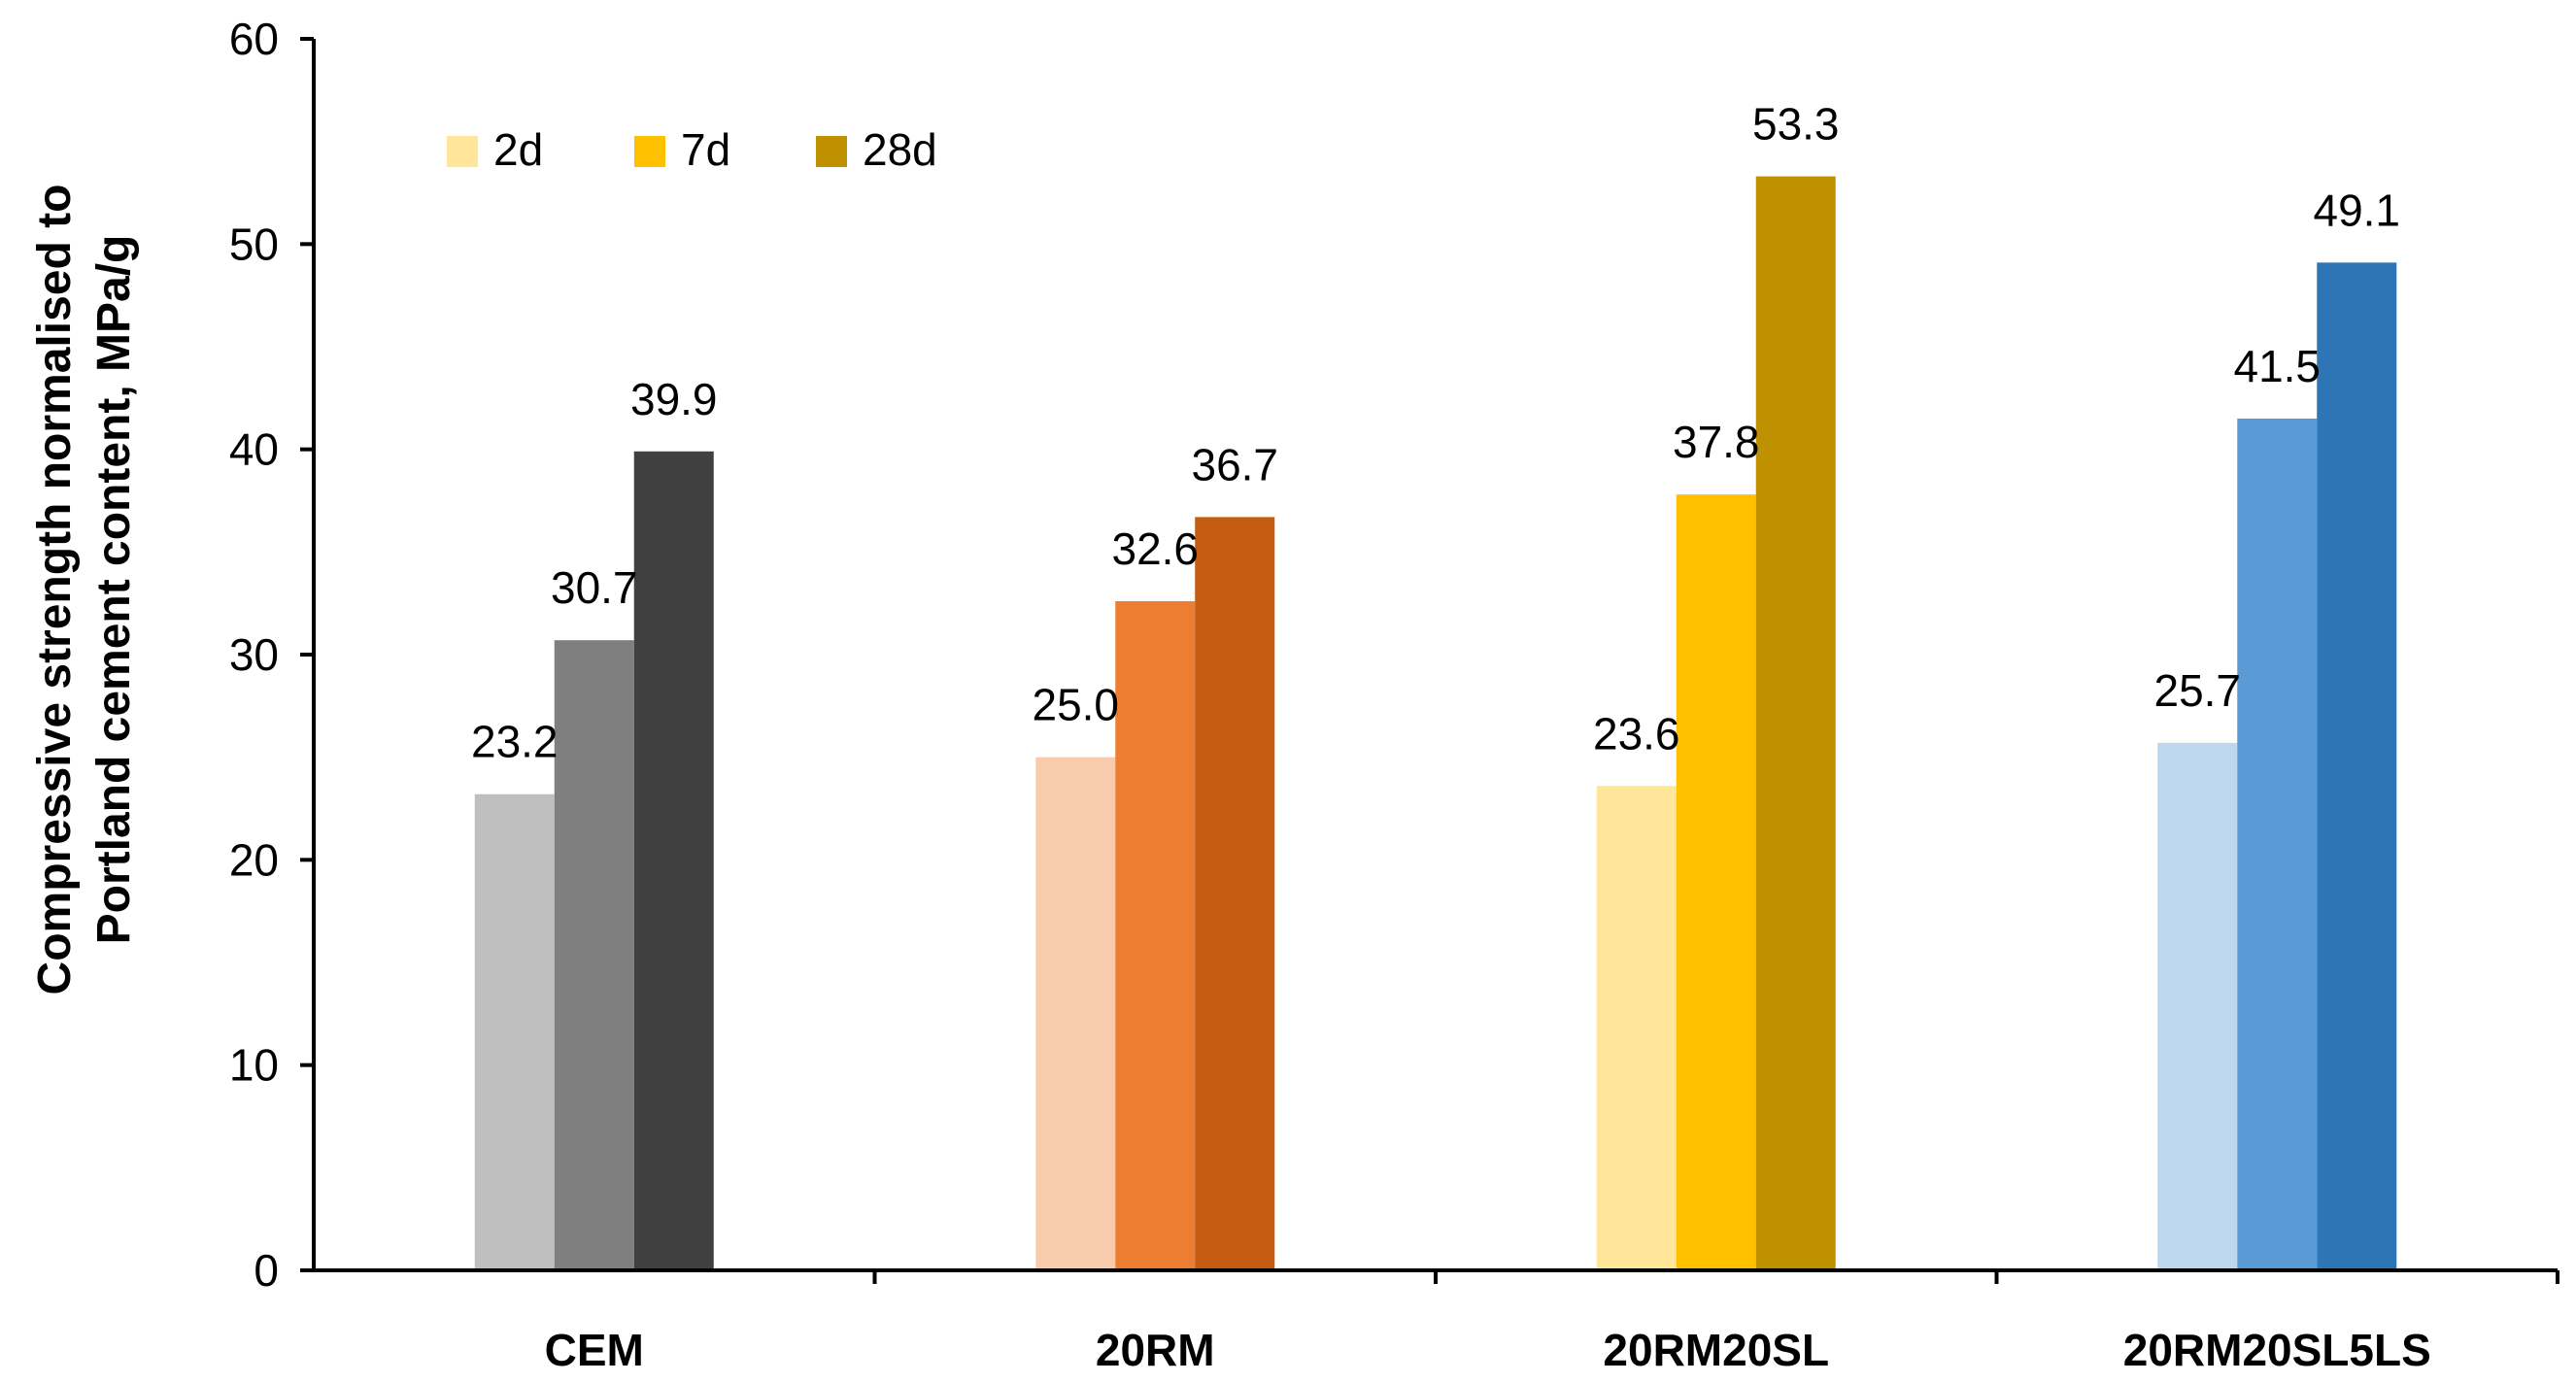 The image size is (2576, 1383). What do you see at coordinates (594, 955) in the screenshot?
I see `bar-CEM-7d` at bounding box center [594, 955].